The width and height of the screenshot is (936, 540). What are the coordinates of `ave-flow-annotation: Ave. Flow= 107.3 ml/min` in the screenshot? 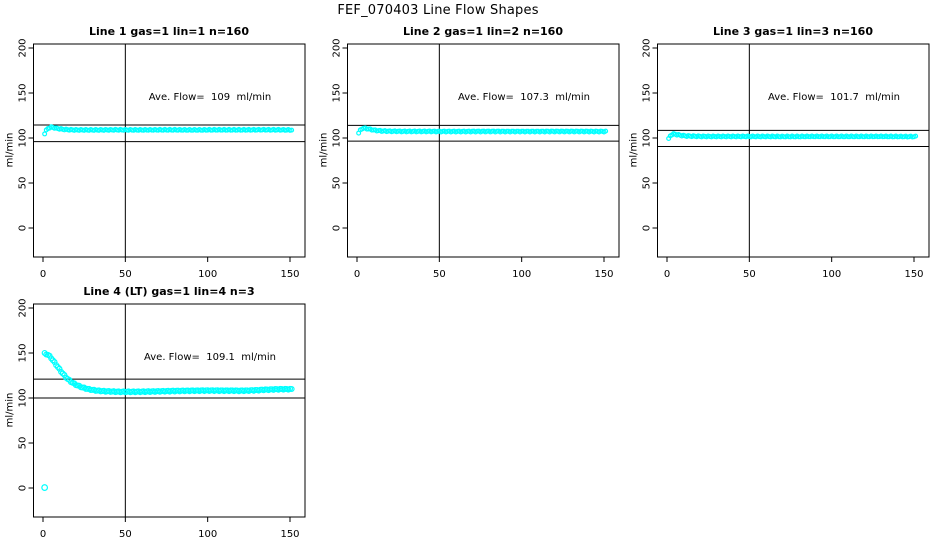 It's located at (524, 97).